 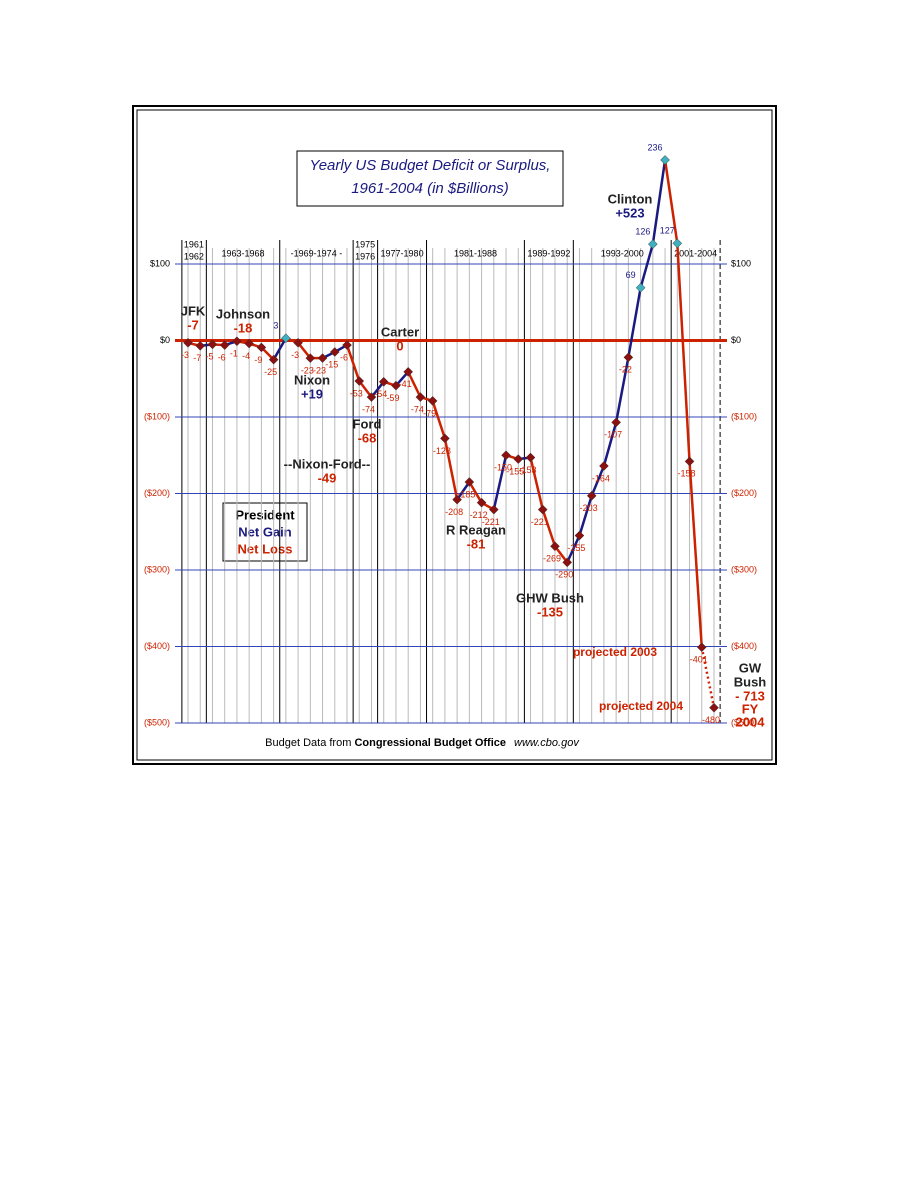 What do you see at coordinates (750, 708) in the screenshot?
I see `president-net: FY` at bounding box center [750, 708].